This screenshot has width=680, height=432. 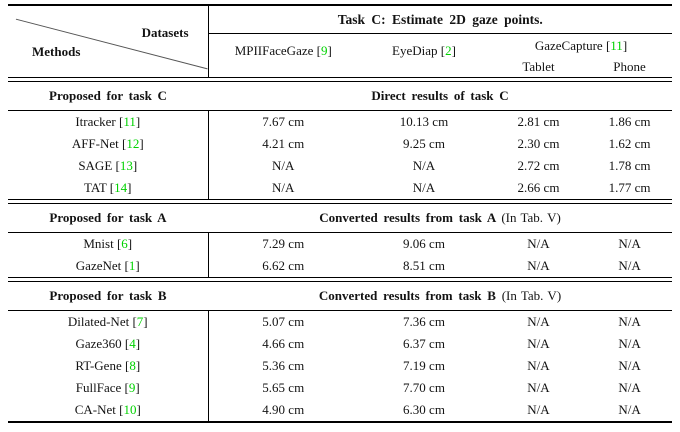 I want to click on value-cell: 10.13 cm, so click(x=424, y=121).